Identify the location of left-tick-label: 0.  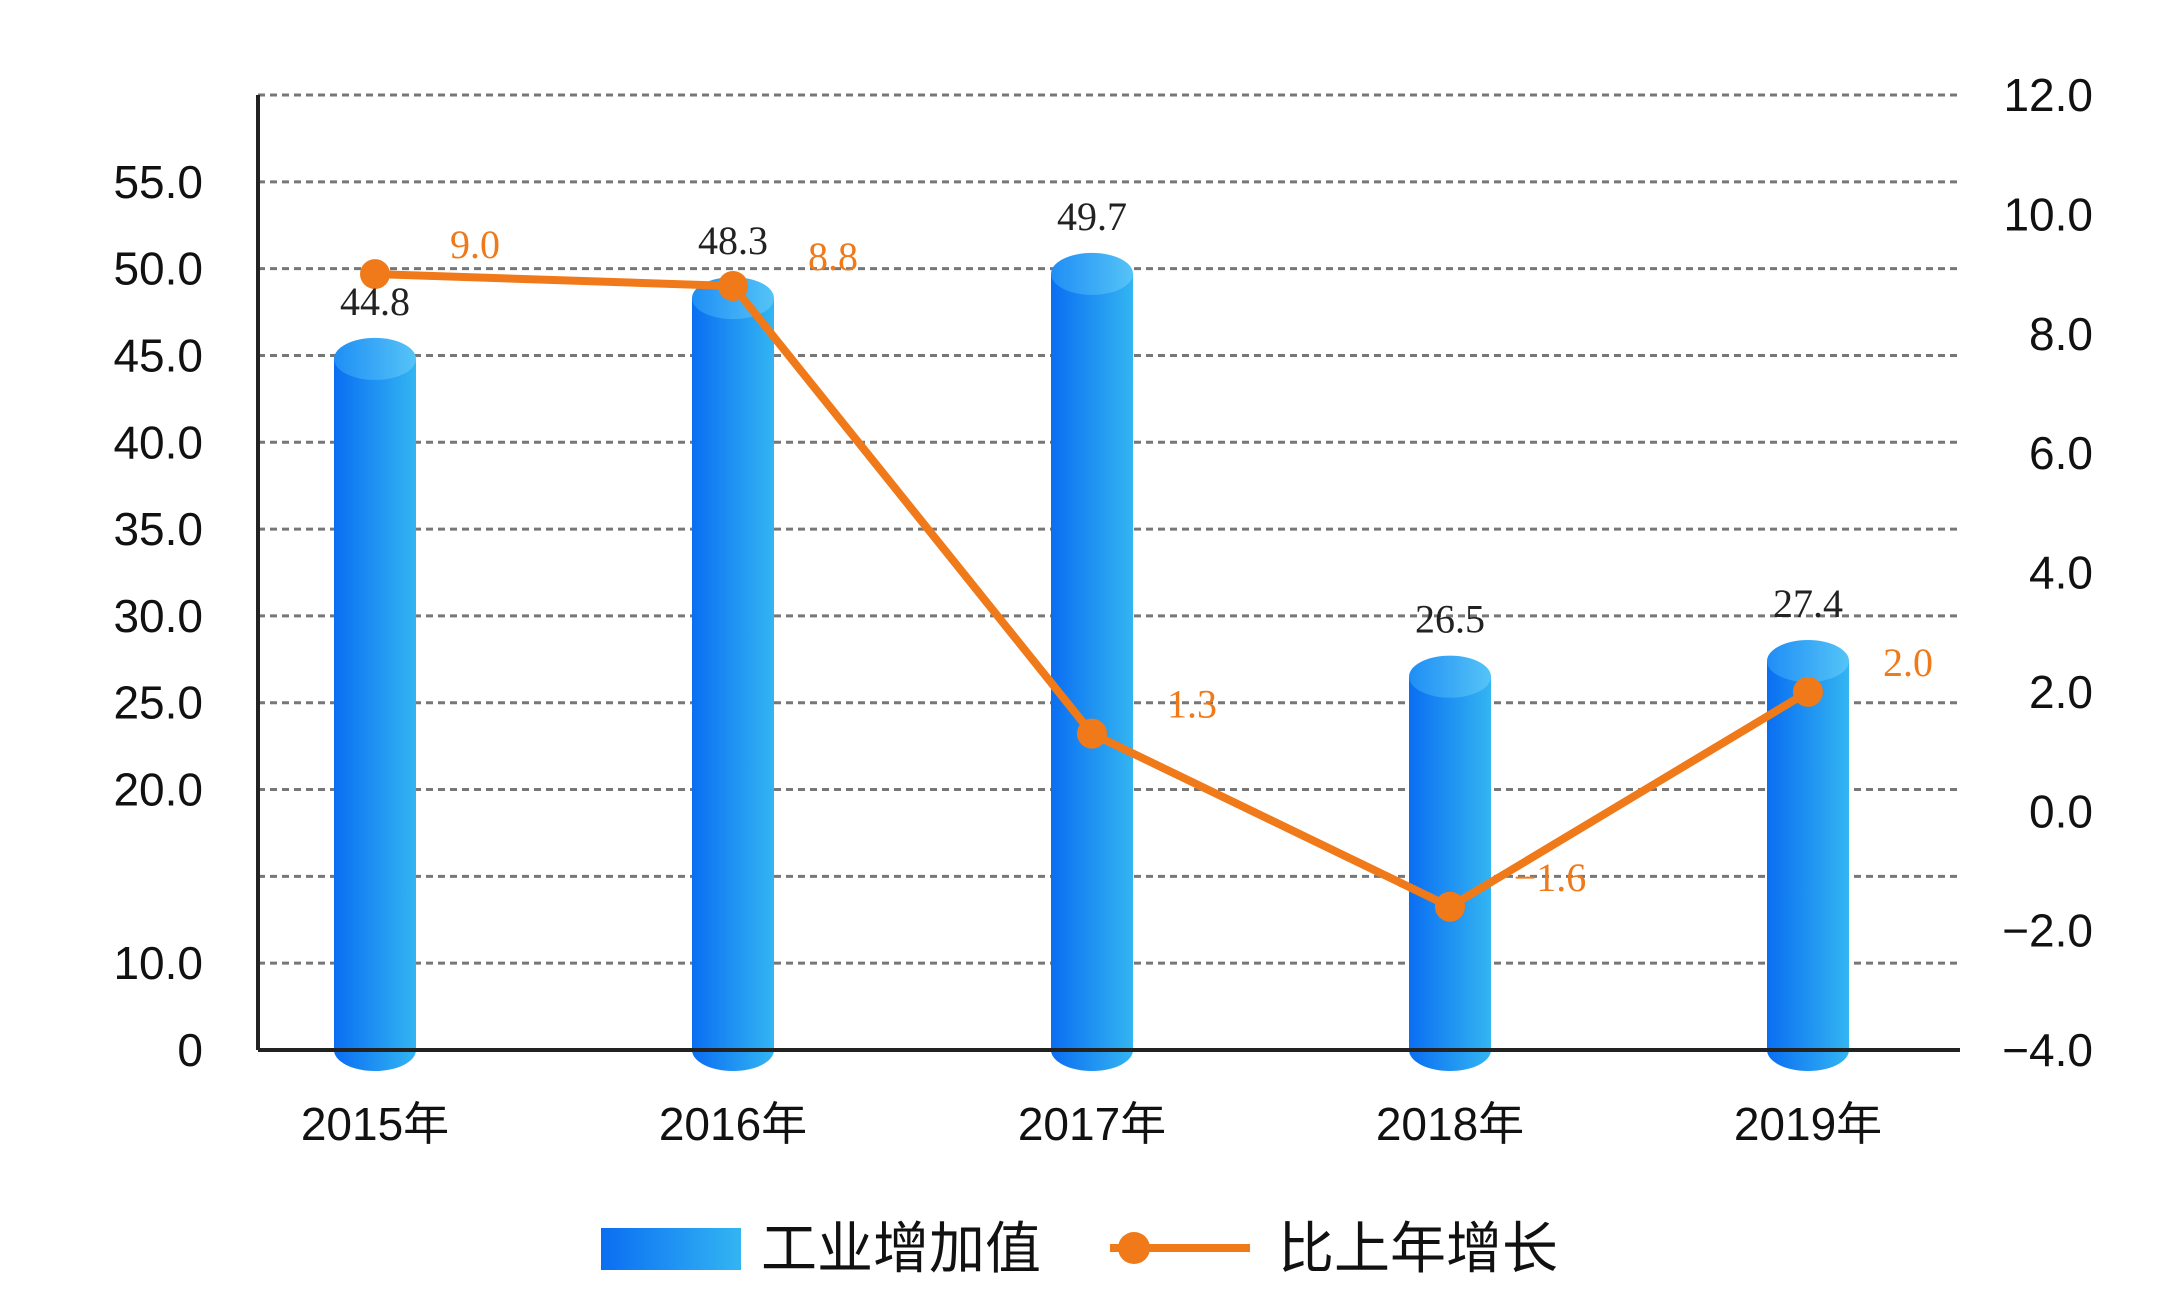
(190, 1050).